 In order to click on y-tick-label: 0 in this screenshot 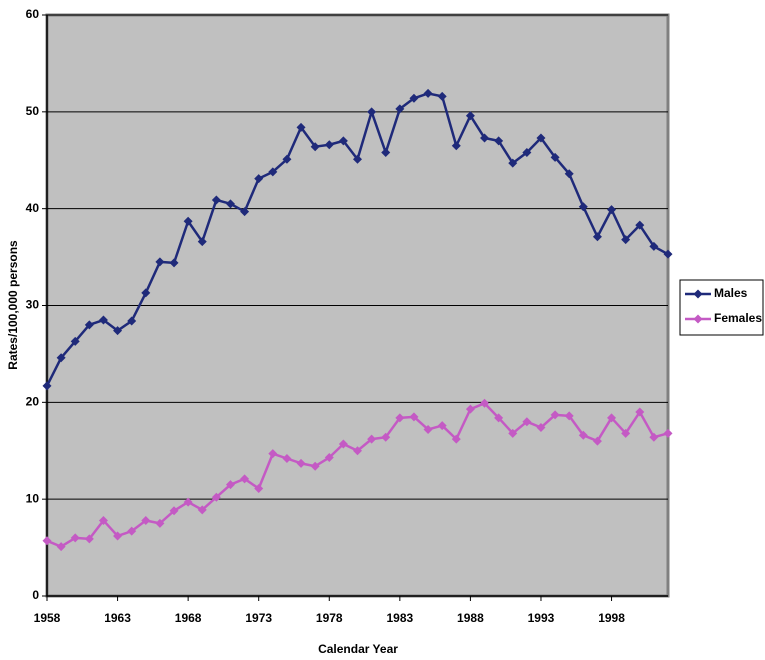, I will do `click(35, 595)`.